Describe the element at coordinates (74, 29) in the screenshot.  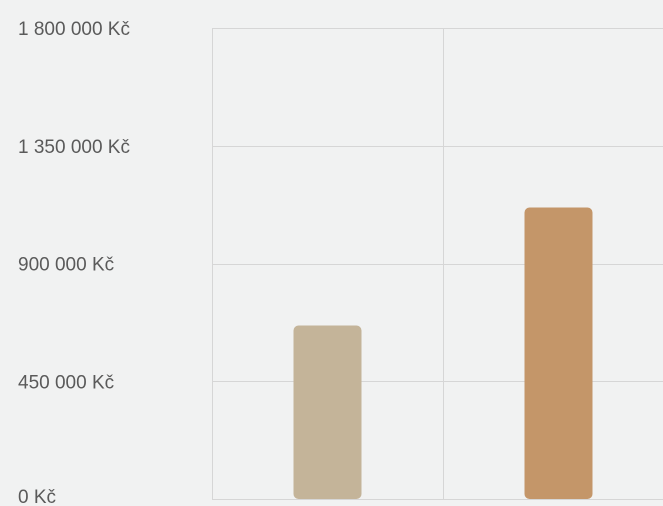
I see `y-tick-label: 1 800 000 Kč` at that location.